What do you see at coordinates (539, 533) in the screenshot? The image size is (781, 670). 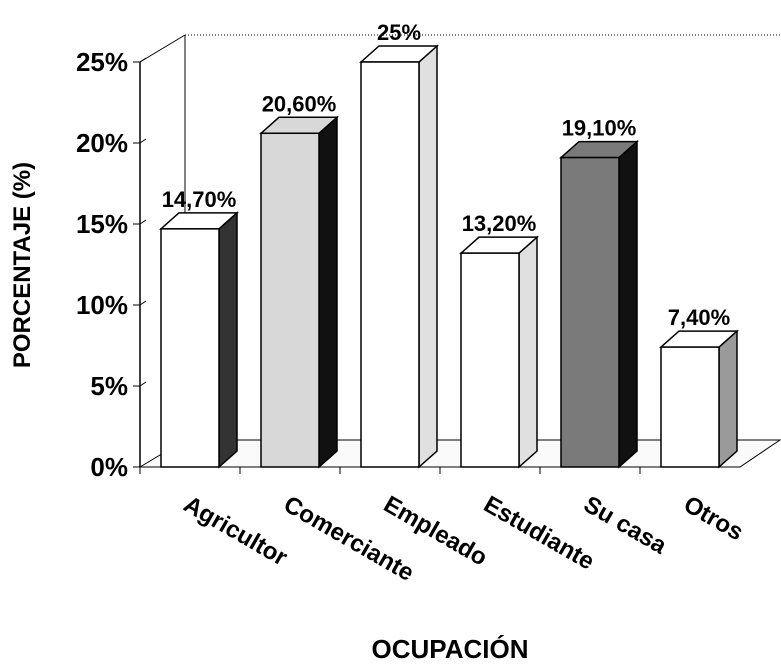 I see `x-tick-label: Estudiante` at bounding box center [539, 533].